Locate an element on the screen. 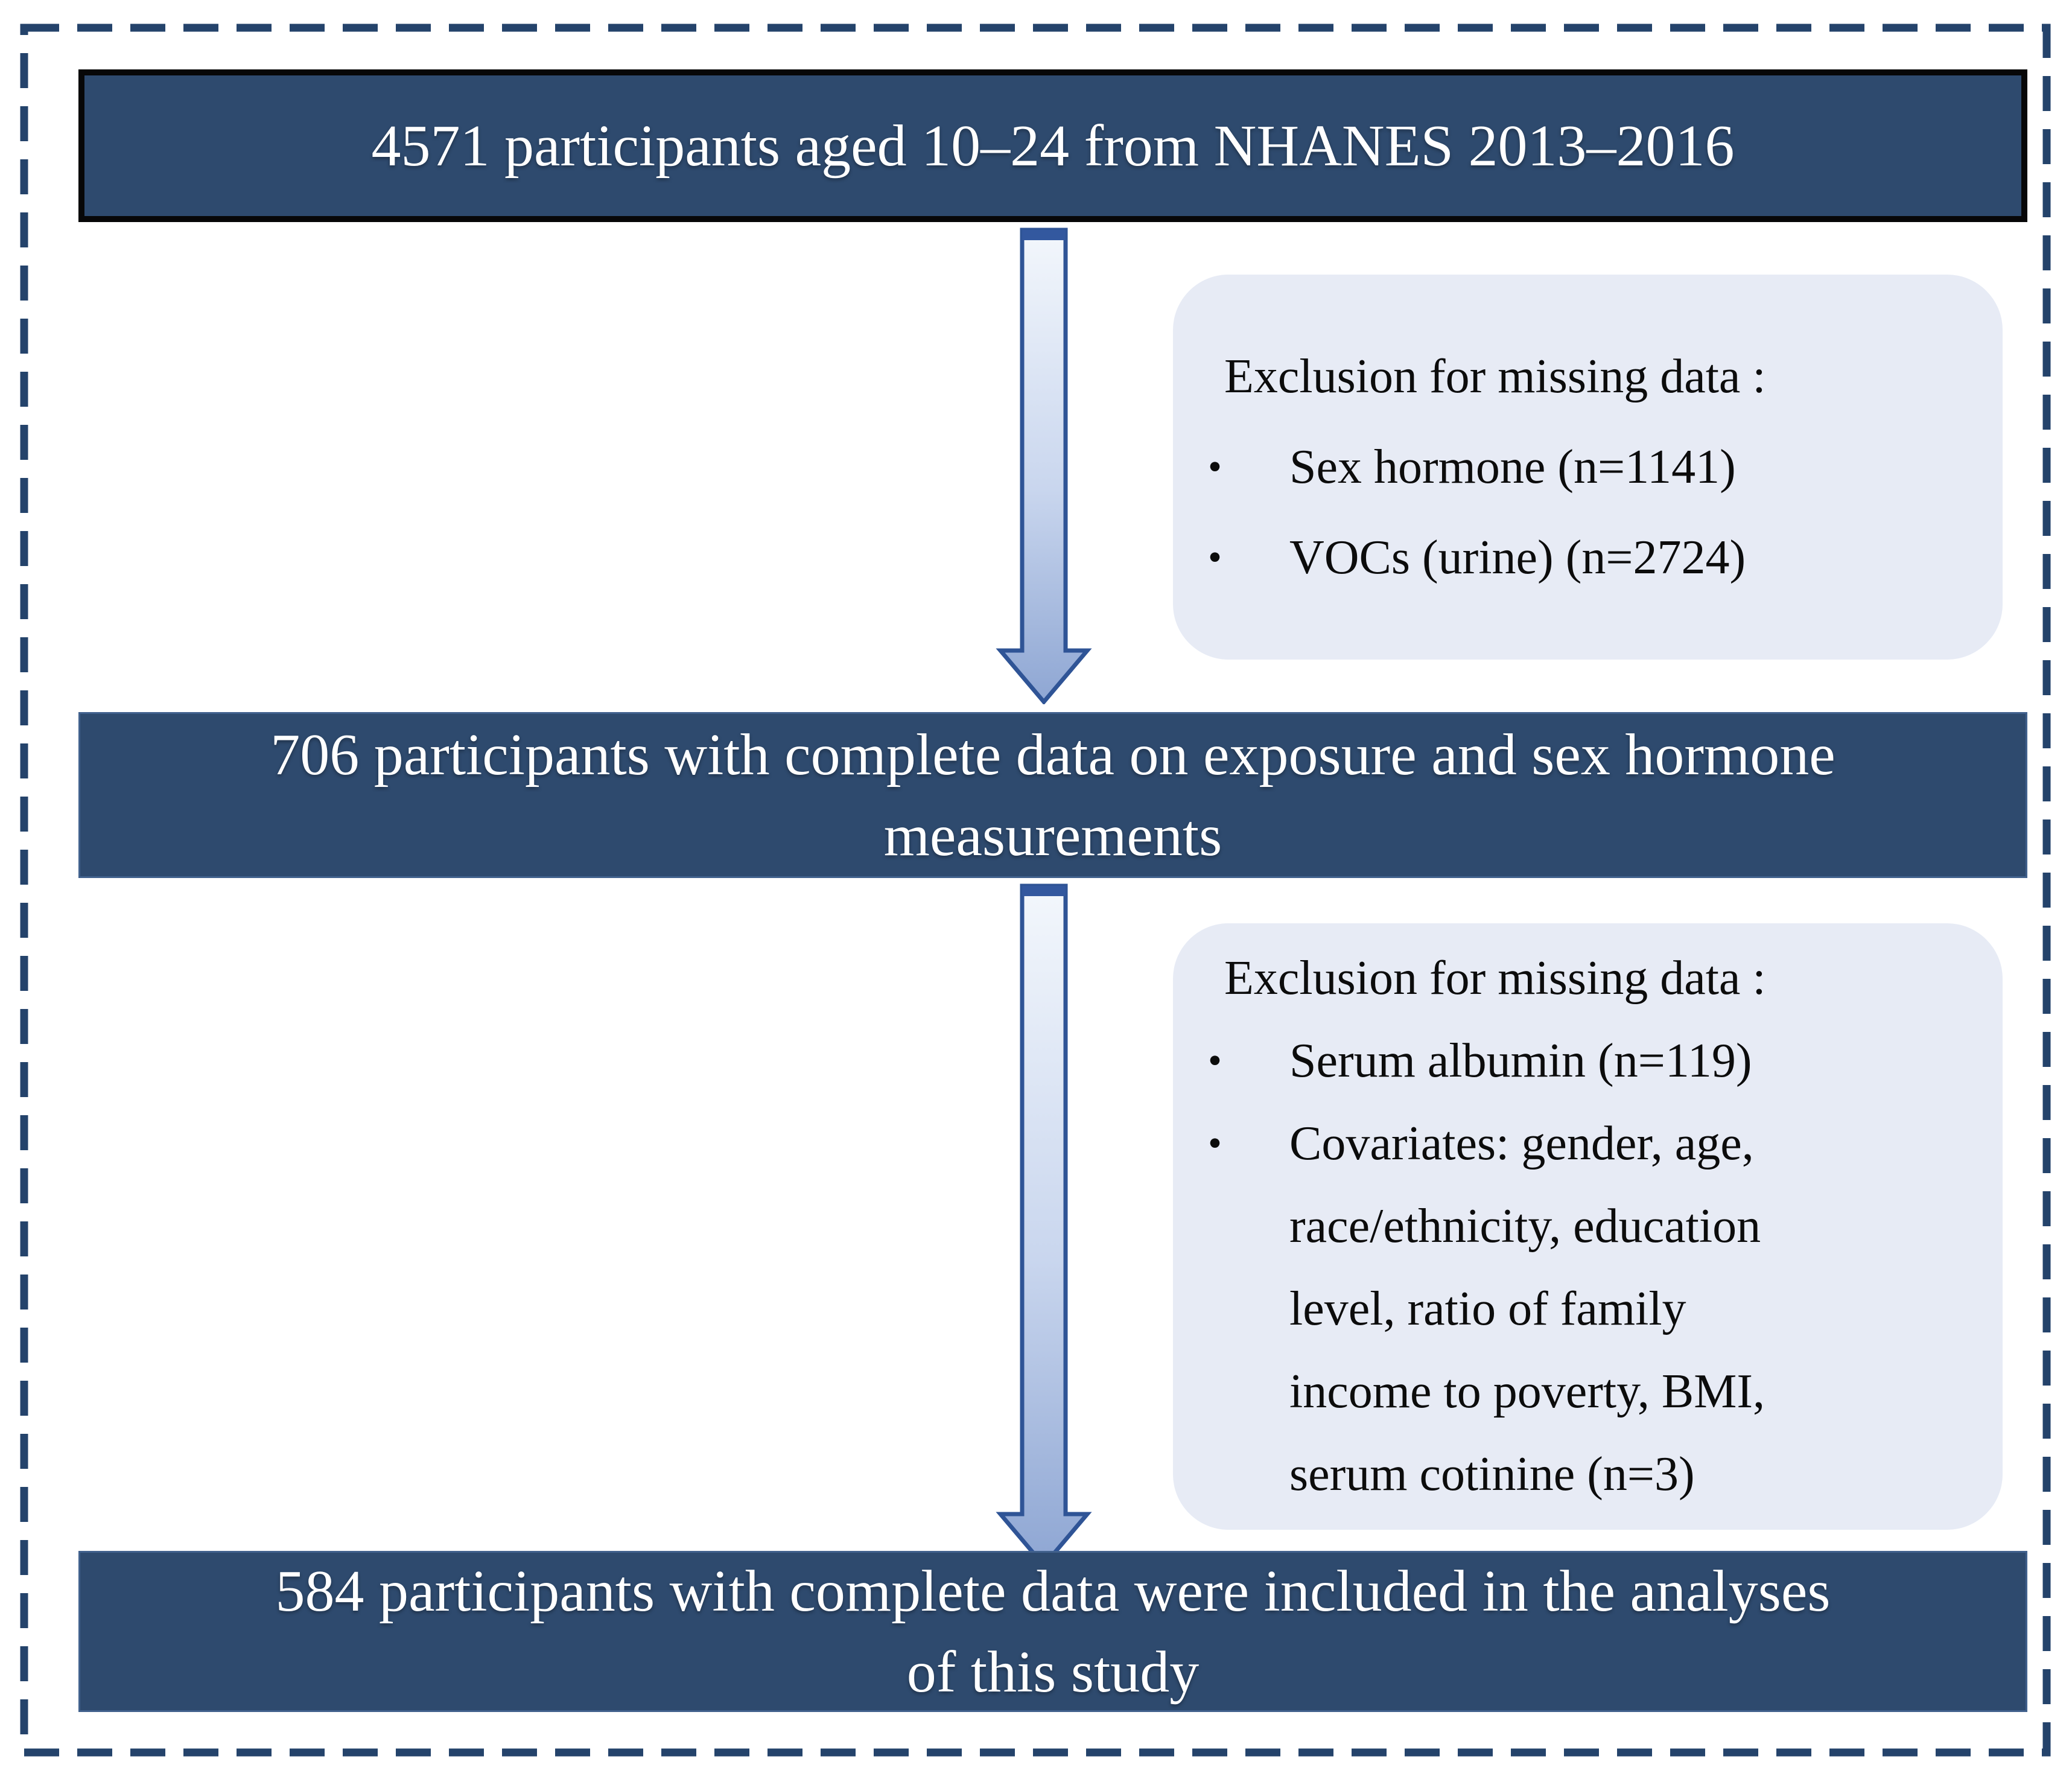  exclusion-bullet-item: • Sex hormone (n=1141) is located at coordinates (1588, 467).